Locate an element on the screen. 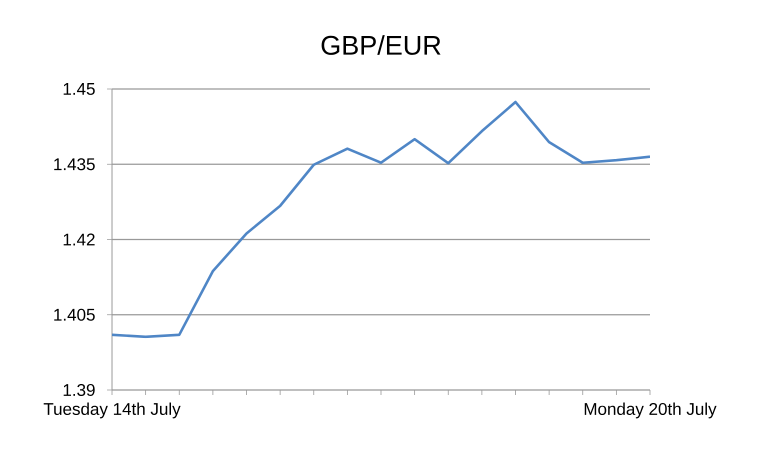 This screenshot has height=462, width=770. x-tick-label: Tuesday 14th July is located at coordinates (112, 410).